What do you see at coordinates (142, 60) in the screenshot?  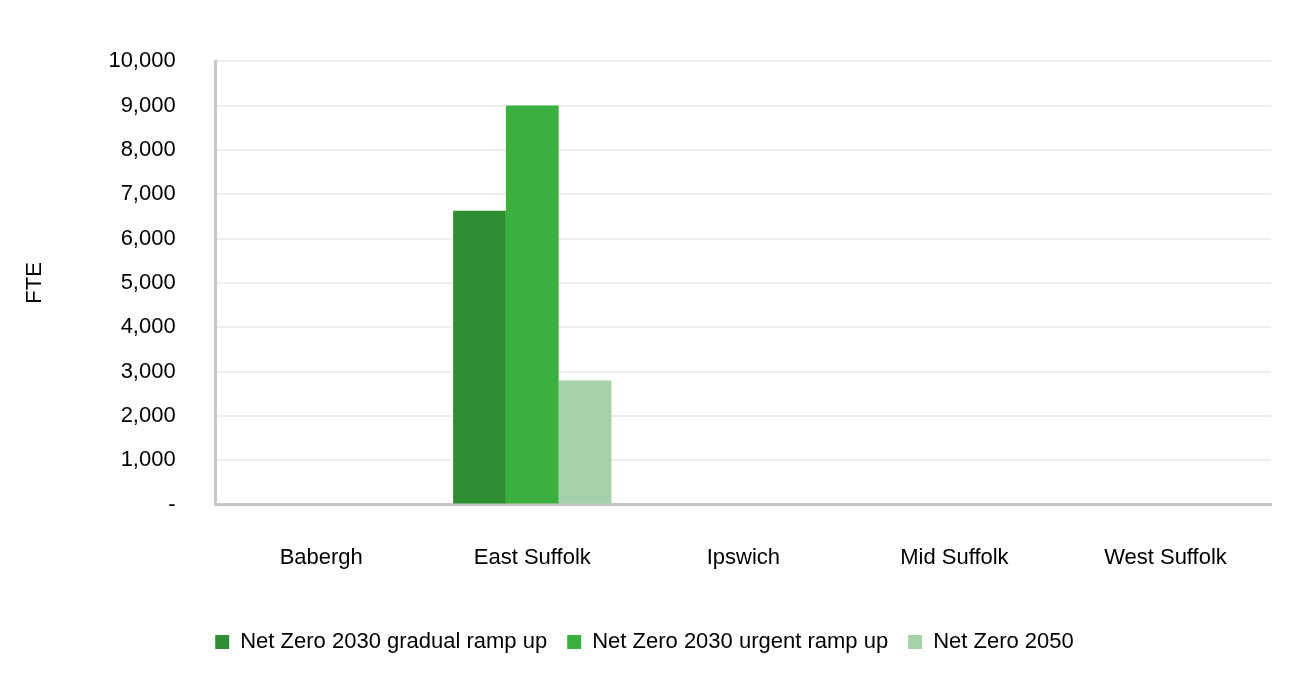 I see `y-tick-label: 10,000` at bounding box center [142, 60].